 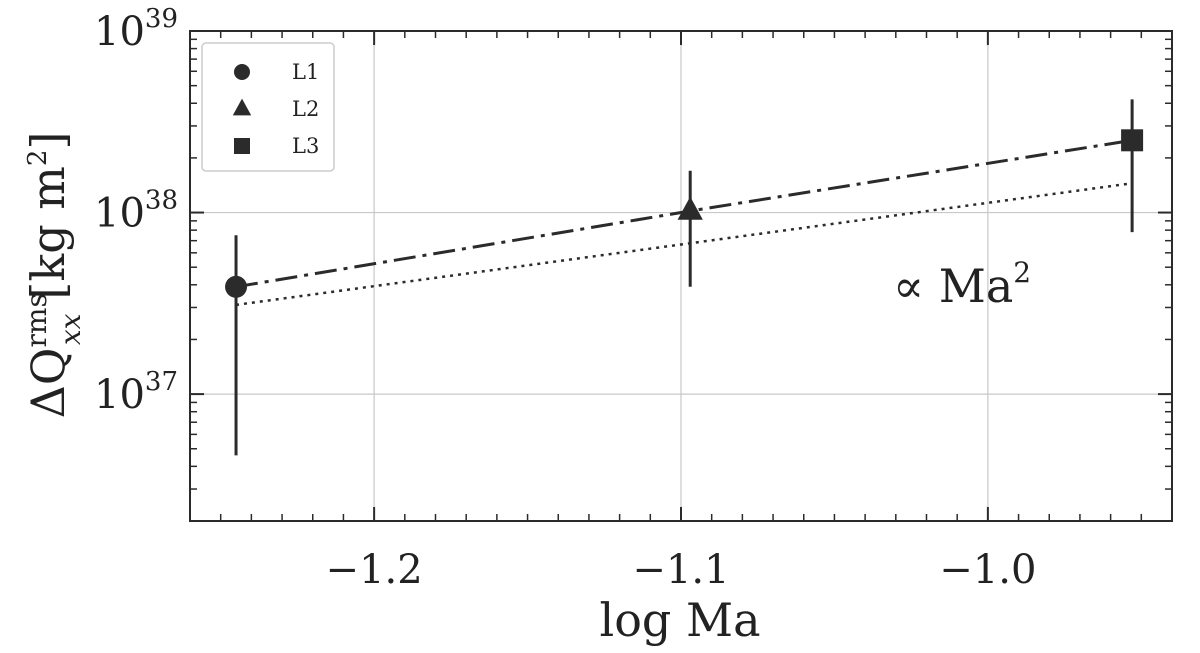 I want to click on legend-marker-L2, so click(x=242, y=107).